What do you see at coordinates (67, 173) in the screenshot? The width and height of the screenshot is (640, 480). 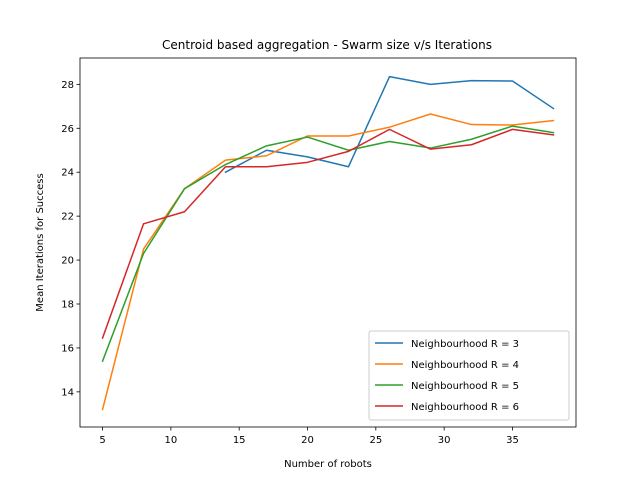 I see `y-tick-label: 24` at bounding box center [67, 173].